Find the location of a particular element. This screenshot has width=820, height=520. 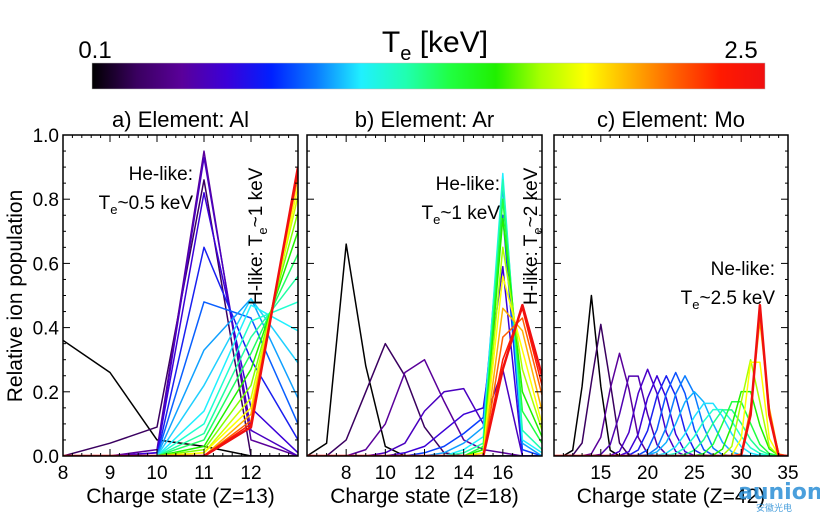

y-tick-label: 0.0 is located at coordinates (46, 457).